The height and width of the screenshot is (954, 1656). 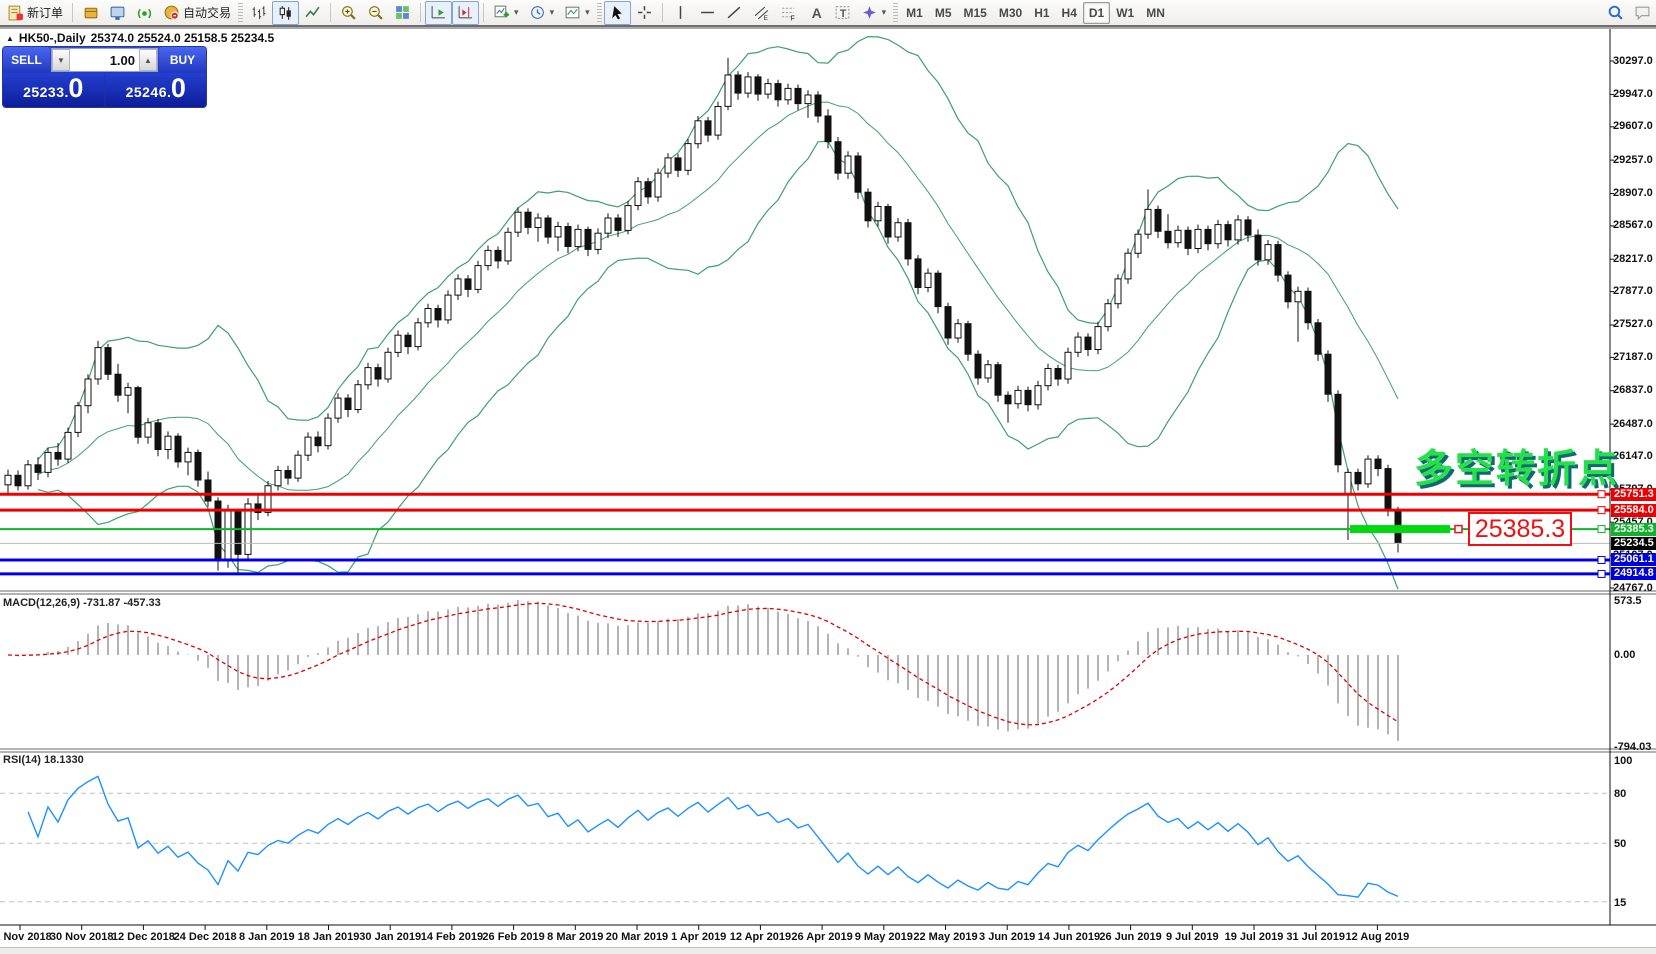 I want to click on cursor-icon, so click(x=617, y=12).